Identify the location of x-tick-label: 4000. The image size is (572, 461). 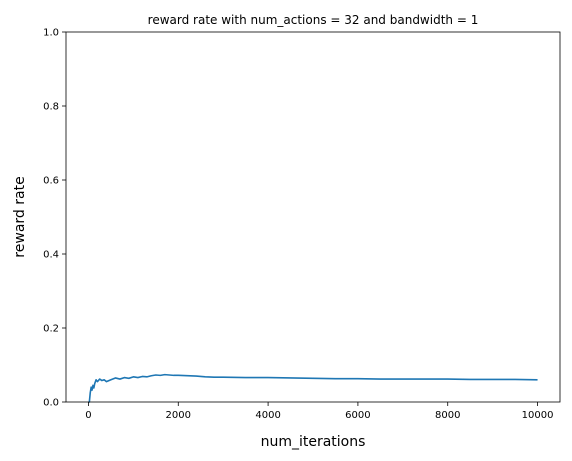
(267, 415).